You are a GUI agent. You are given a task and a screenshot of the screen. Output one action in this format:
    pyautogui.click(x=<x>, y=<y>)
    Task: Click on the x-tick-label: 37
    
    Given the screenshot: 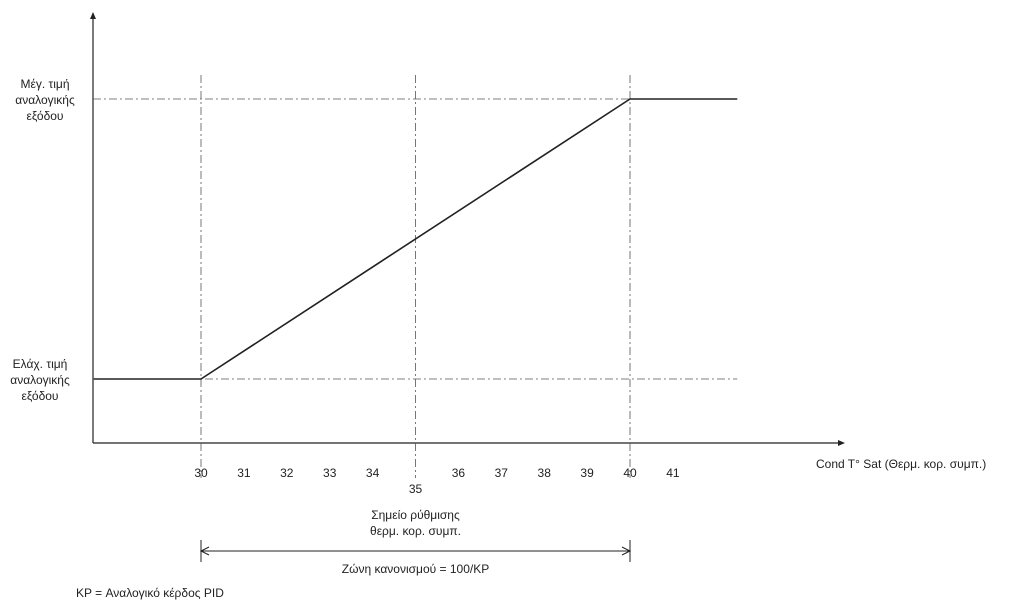 What is the action you would take?
    pyautogui.click(x=502, y=473)
    